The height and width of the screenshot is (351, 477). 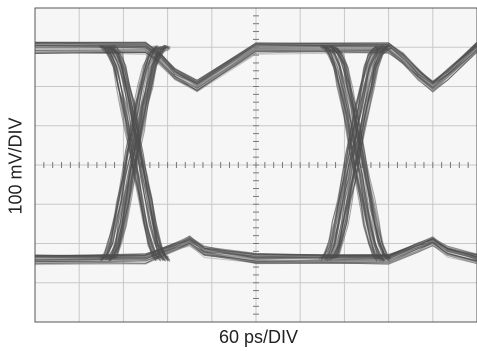 What do you see at coordinates (258, 337) in the screenshot?
I see `x-axis-label: 60 ps/DIV` at bounding box center [258, 337].